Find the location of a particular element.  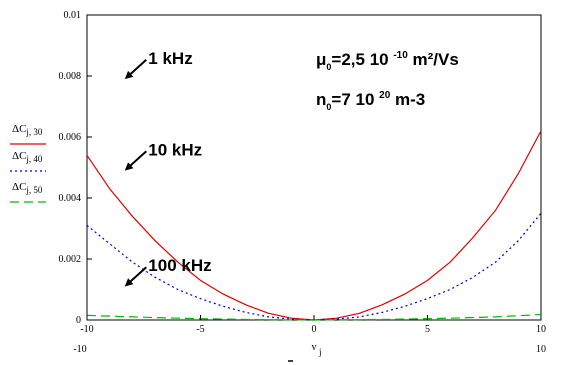

x-max-label: 10 is located at coordinates (541, 349).